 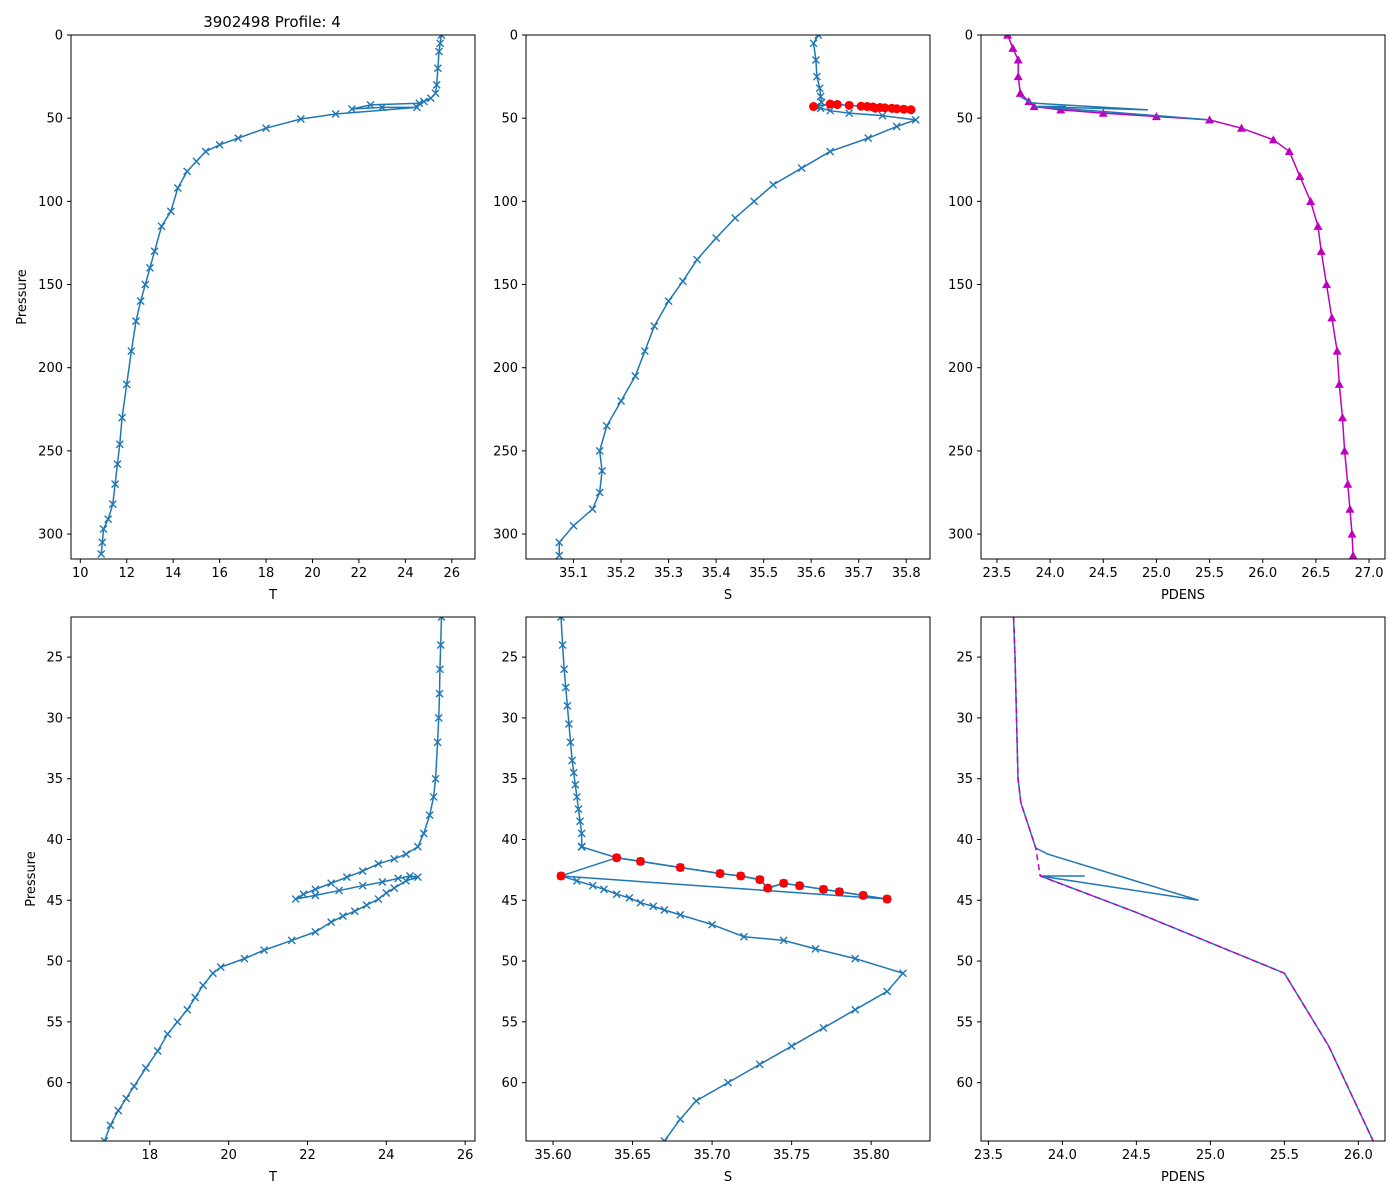 What do you see at coordinates (173, 573) in the screenshot?
I see `x-tick-label: 14` at bounding box center [173, 573].